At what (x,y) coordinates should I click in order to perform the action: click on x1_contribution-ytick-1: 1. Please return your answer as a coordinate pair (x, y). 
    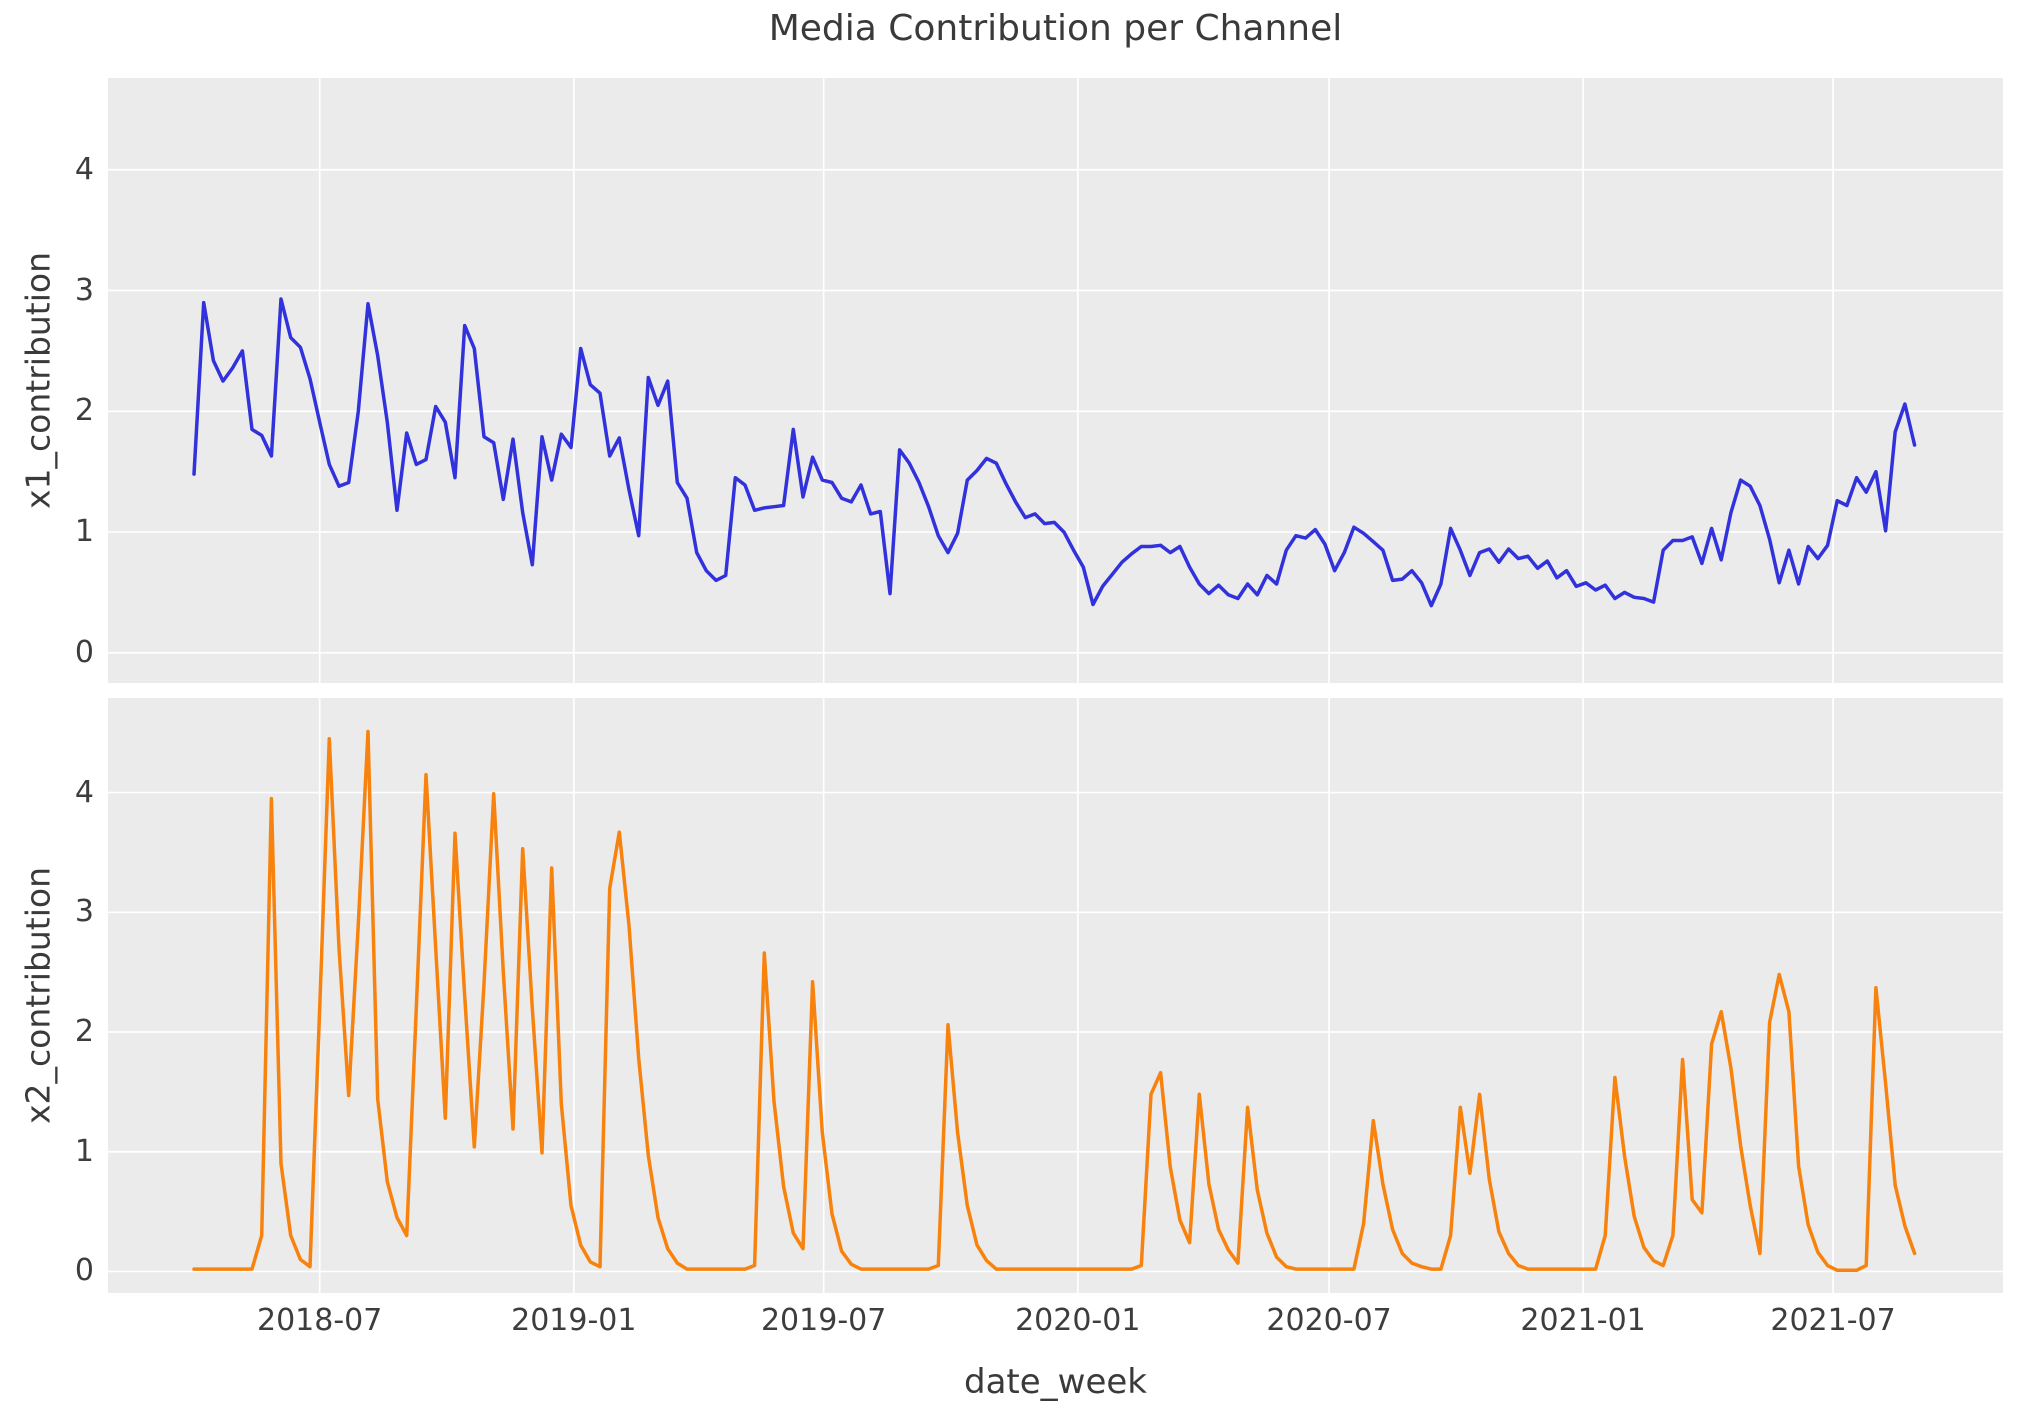
    Looking at the image, I should click on (84, 532).